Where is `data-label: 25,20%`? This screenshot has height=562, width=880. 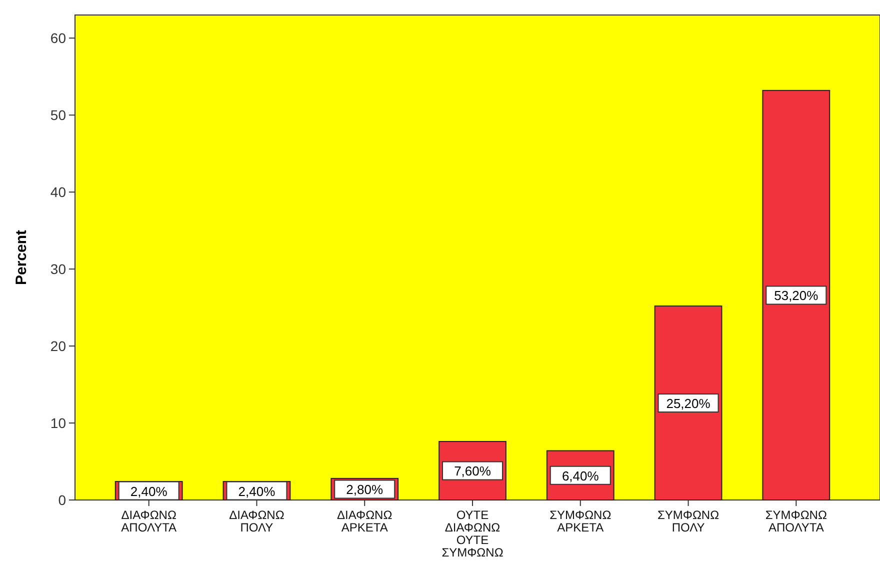 data-label: 25,20% is located at coordinates (688, 403).